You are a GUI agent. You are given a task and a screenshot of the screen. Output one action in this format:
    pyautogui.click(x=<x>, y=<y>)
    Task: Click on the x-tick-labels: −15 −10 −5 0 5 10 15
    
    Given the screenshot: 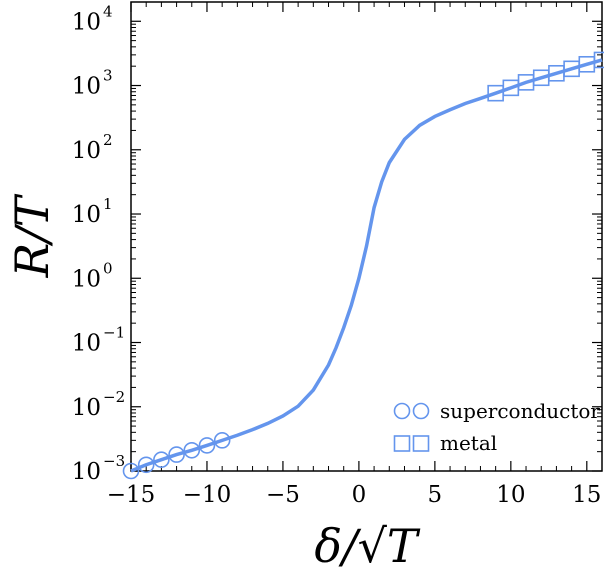 What is the action you would take?
    pyautogui.click(x=354, y=495)
    